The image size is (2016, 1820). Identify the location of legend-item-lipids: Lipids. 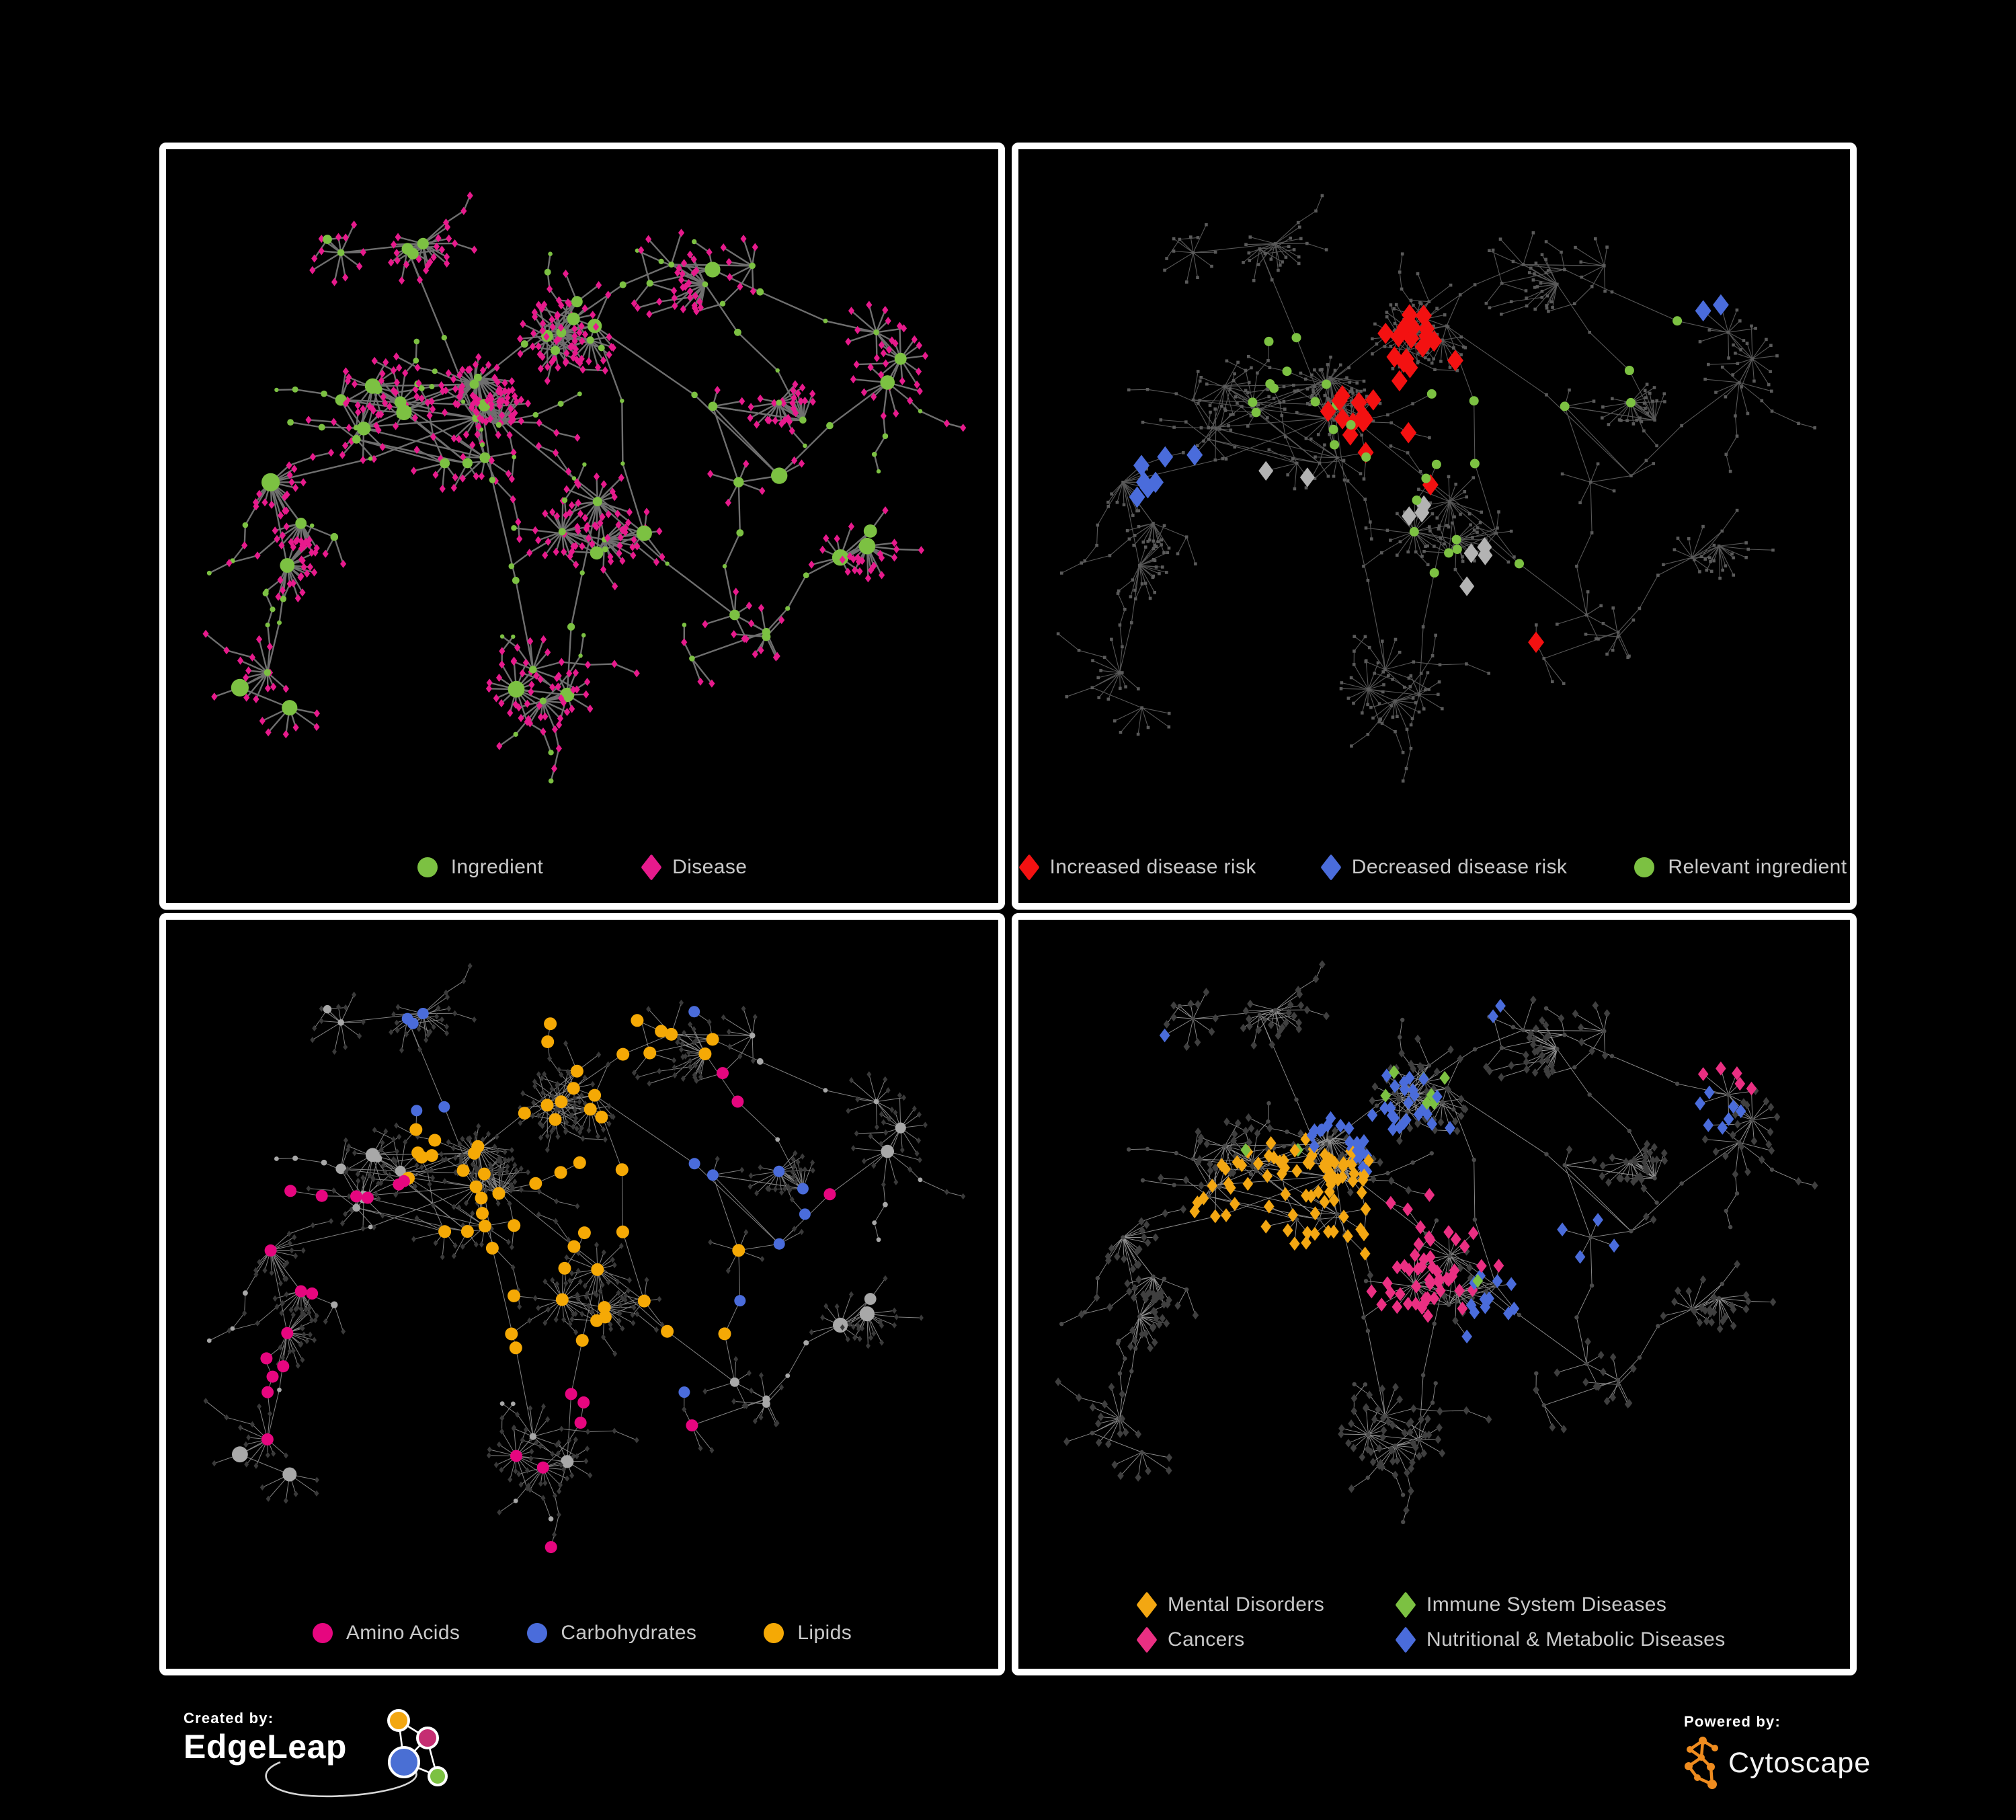
(808, 1633).